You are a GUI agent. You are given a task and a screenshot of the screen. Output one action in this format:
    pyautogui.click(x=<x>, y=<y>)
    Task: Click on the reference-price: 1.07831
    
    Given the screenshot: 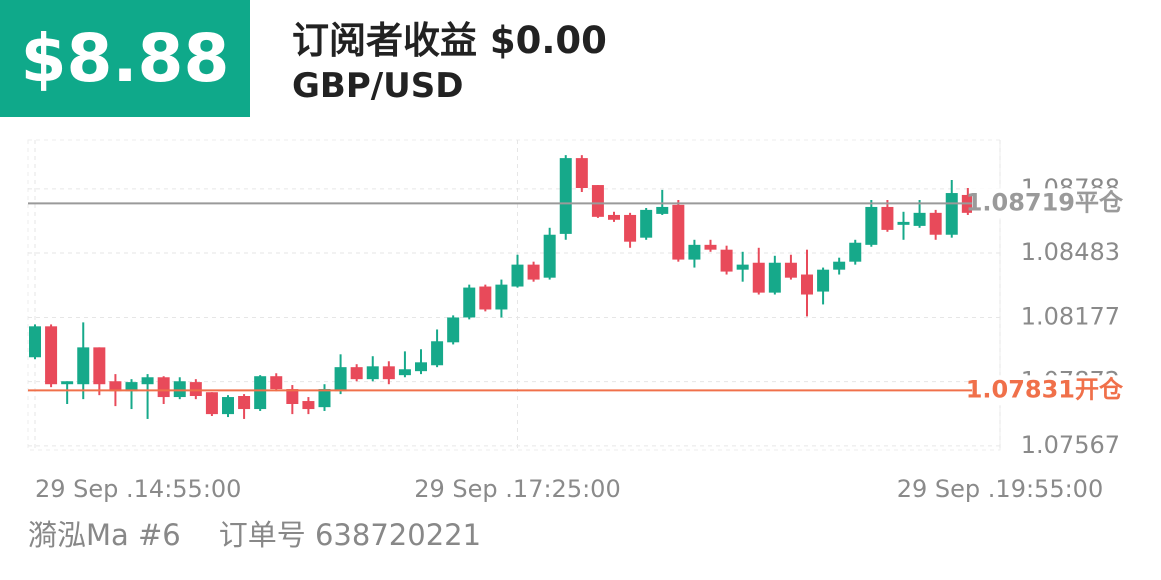 What is the action you would take?
    pyautogui.click(x=1020, y=389)
    